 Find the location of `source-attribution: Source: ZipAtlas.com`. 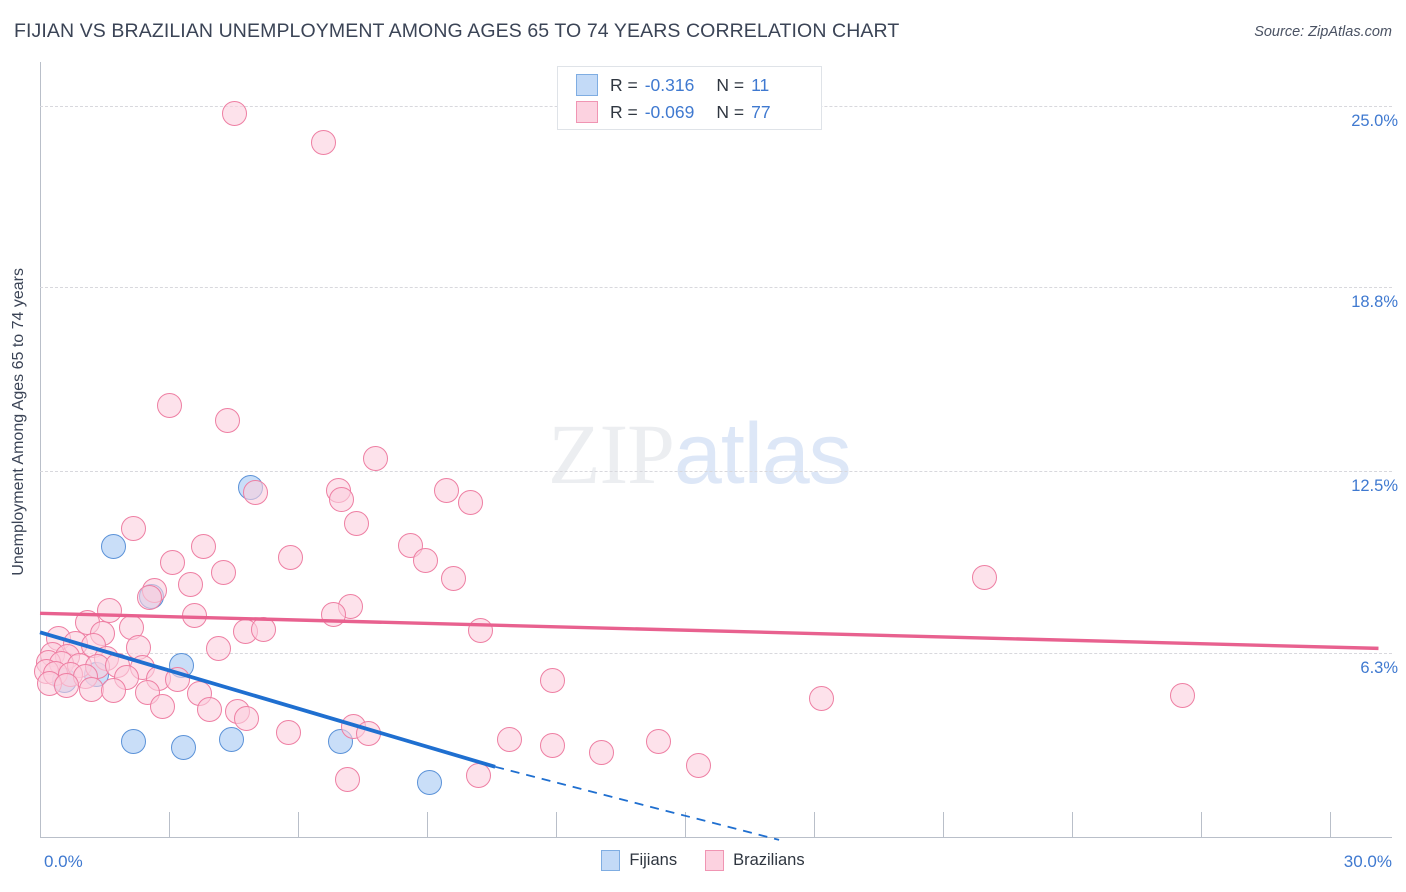

source-attribution: Source: ZipAtlas.com is located at coordinates (1323, 32).